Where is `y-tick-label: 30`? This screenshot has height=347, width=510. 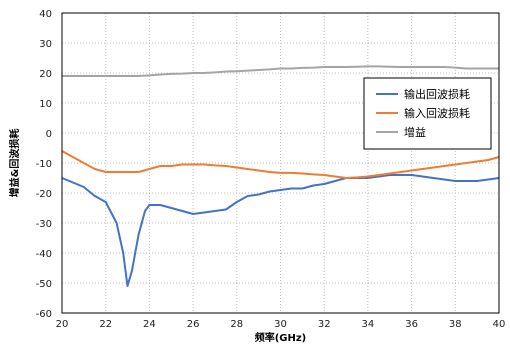 y-tick-label: 30 is located at coordinates (45, 44).